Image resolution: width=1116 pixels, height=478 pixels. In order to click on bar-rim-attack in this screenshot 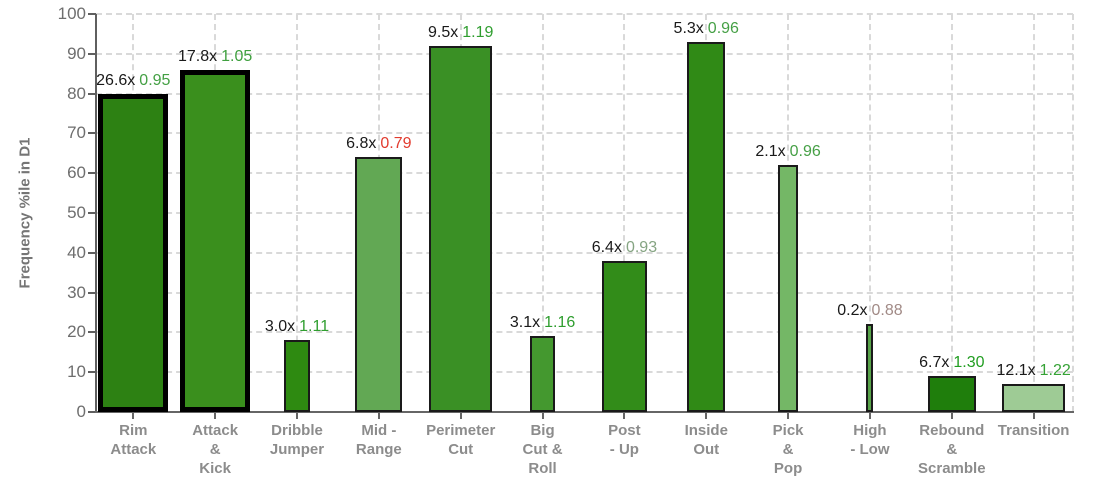, I will do `click(133, 252)`.